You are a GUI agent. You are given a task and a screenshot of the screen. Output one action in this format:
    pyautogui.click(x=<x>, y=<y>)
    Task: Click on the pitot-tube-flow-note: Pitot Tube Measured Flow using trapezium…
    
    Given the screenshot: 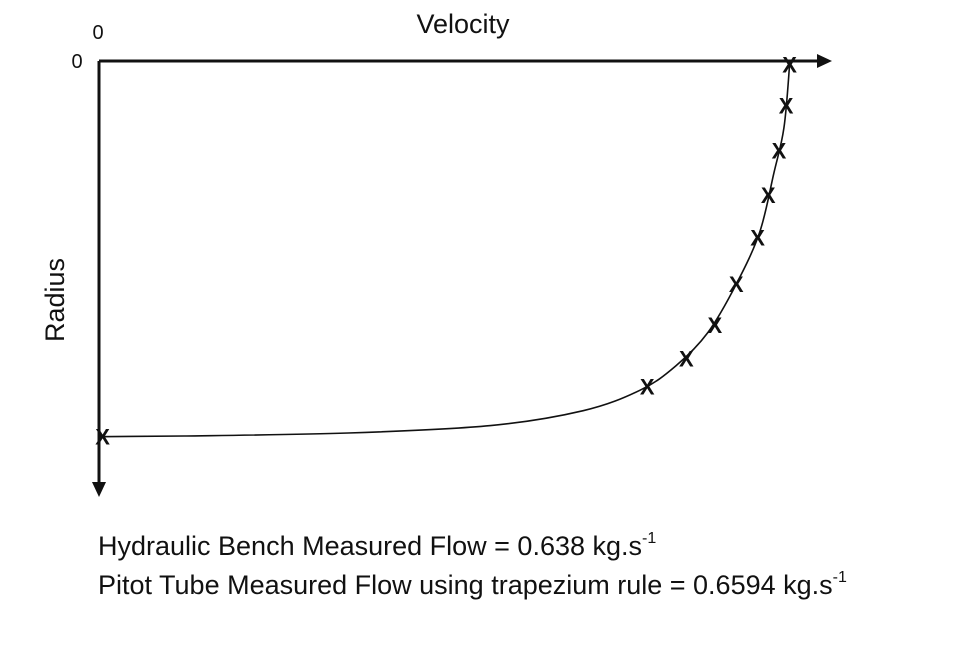 What is the action you would take?
    pyautogui.click(x=472, y=585)
    